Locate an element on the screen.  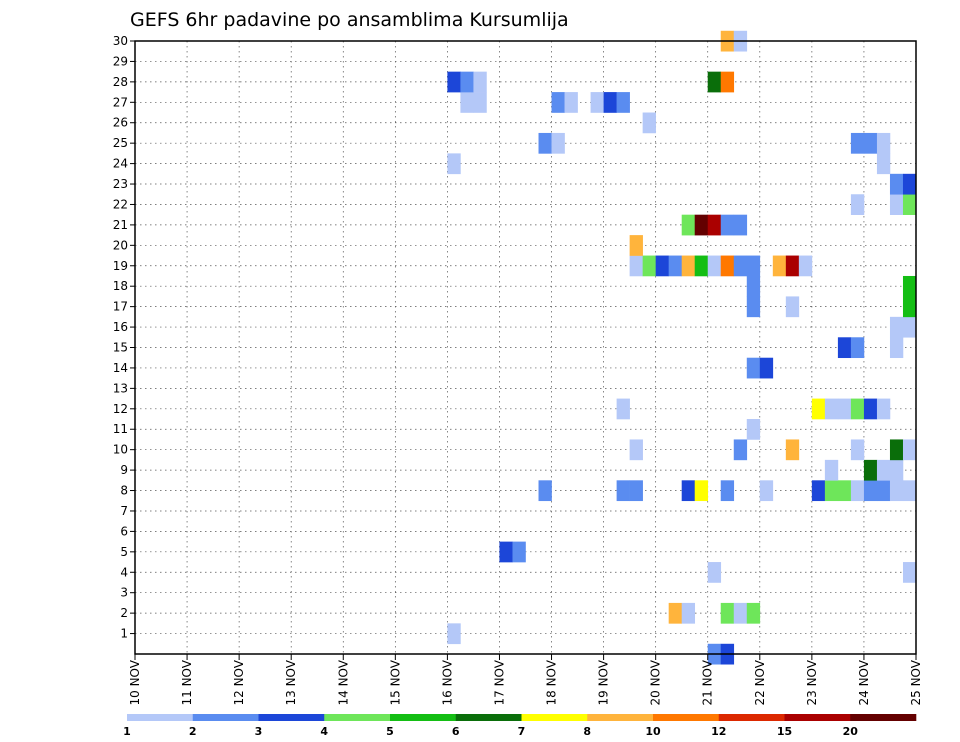
x-tick-label: 14 NOV is located at coordinates (343, 682).